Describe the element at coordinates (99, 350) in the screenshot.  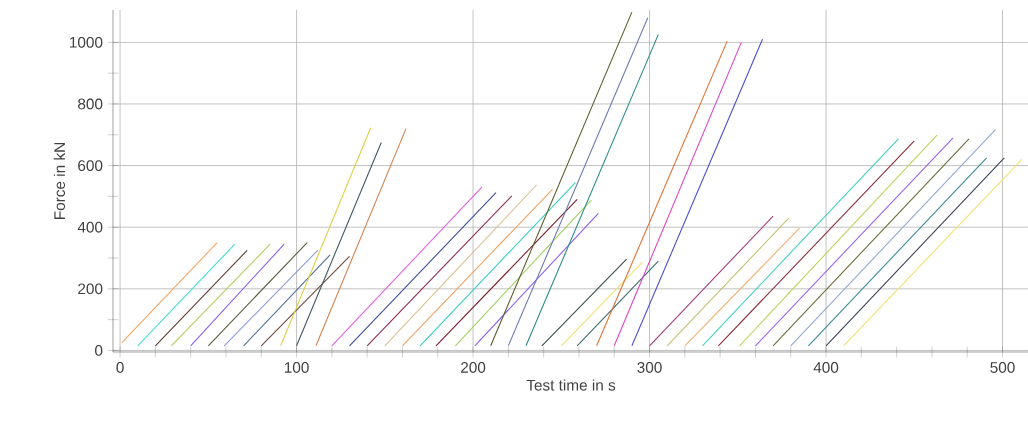
I see `y-tick-label: 0` at that location.